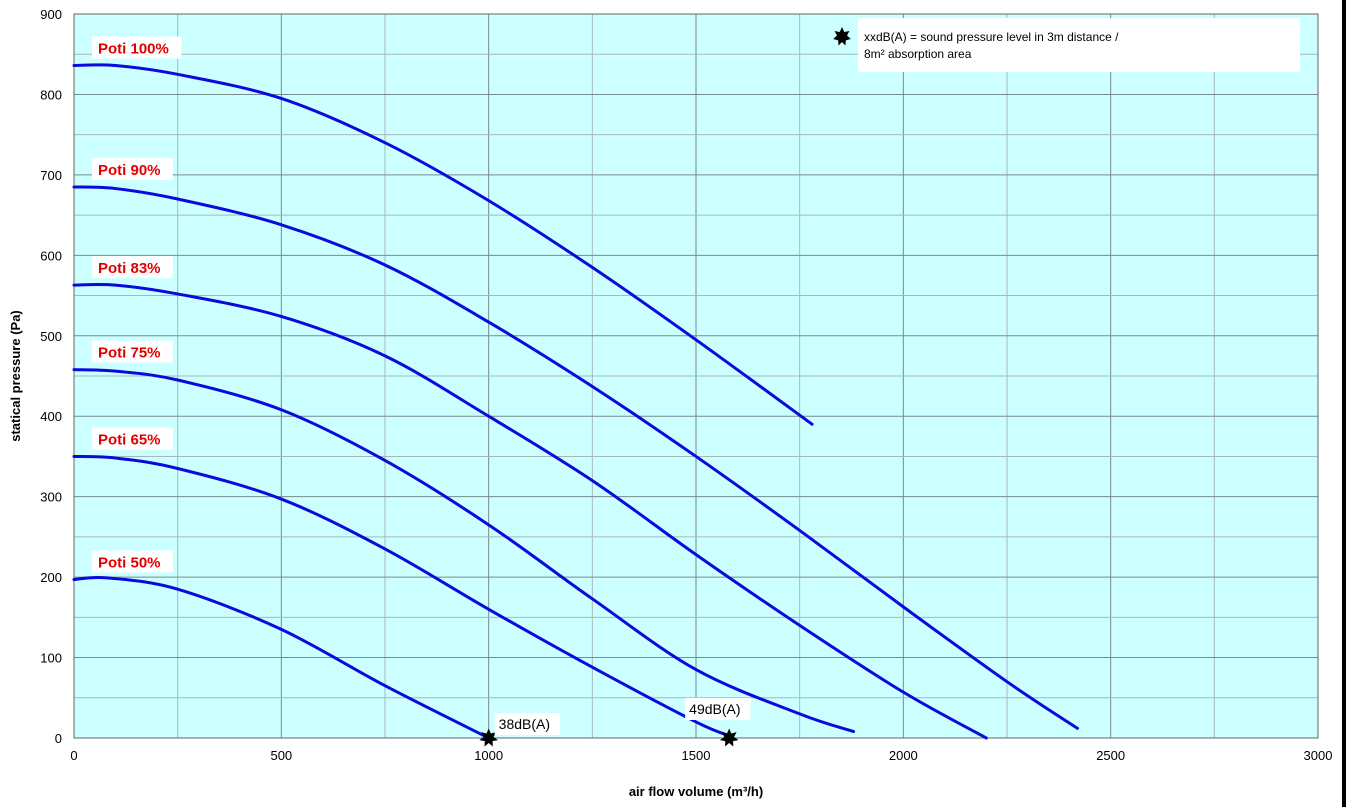 The width and height of the screenshot is (1349, 807). I want to click on legend-box, so click(1079, 45).